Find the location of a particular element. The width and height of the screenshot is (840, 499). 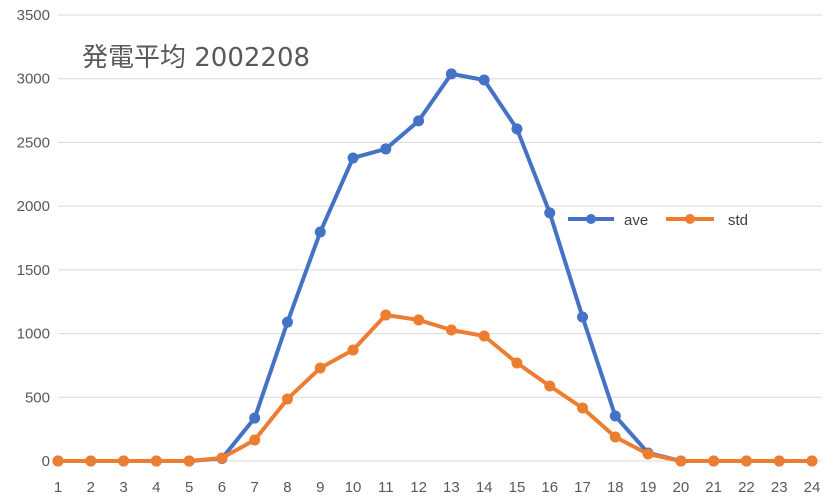

x-tick-label: 1 is located at coordinates (58, 487).